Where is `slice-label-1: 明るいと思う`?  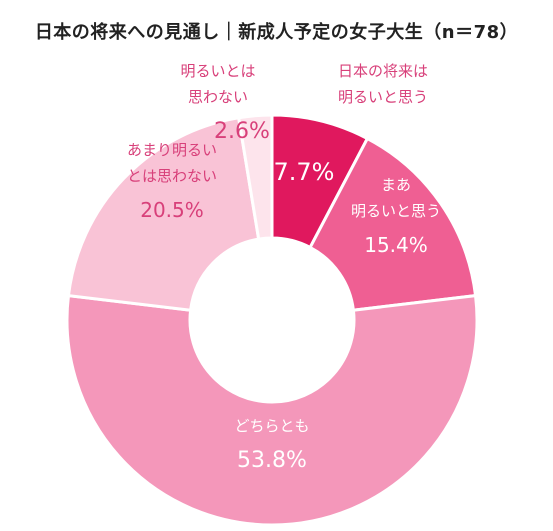
slice-label-1: 明るいと思う is located at coordinates (396, 211).